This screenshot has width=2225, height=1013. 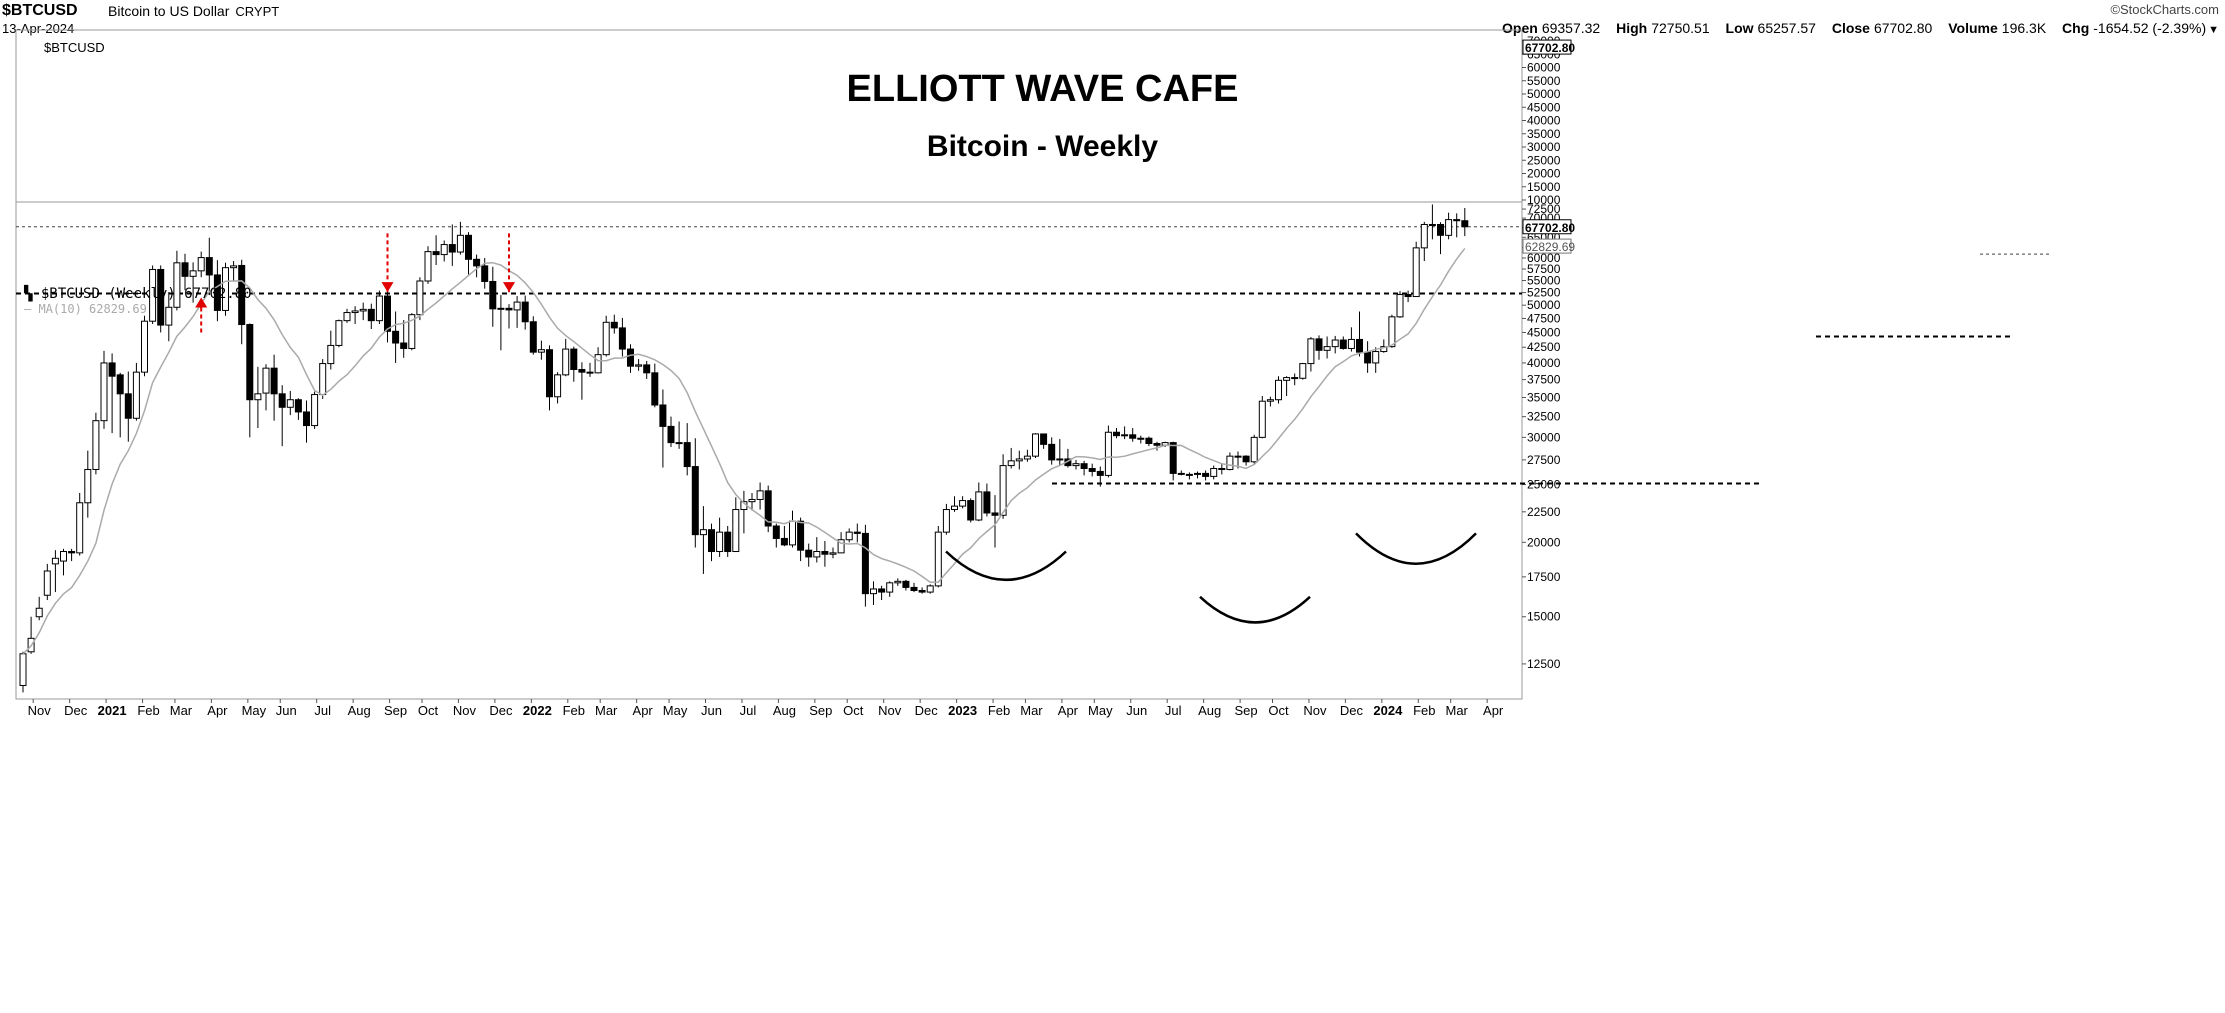 What do you see at coordinates (574, 710) in the screenshot?
I see `x-axis-tick-label: Feb` at bounding box center [574, 710].